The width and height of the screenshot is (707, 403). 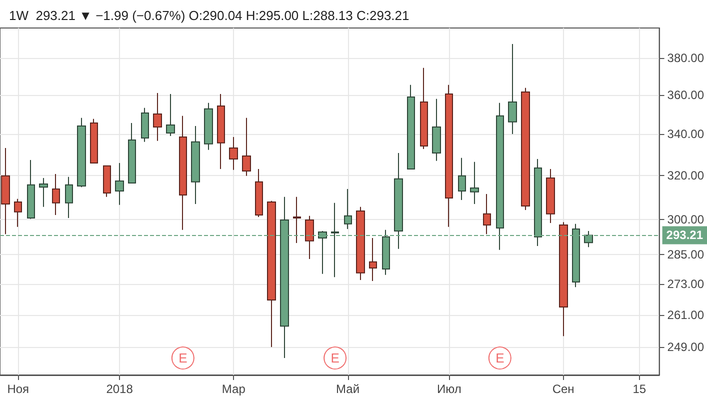 What do you see at coordinates (685, 255) in the screenshot?
I see `y-tick-label: 285.00` at bounding box center [685, 255].